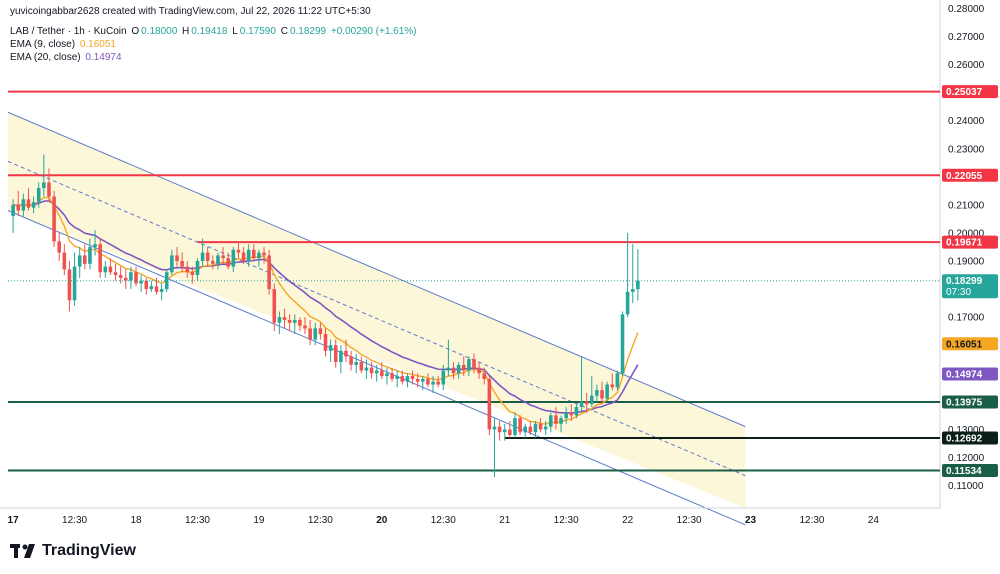  Describe the element at coordinates (966, 65) in the screenshot. I see `y-tick-label: 0.26000` at that location.